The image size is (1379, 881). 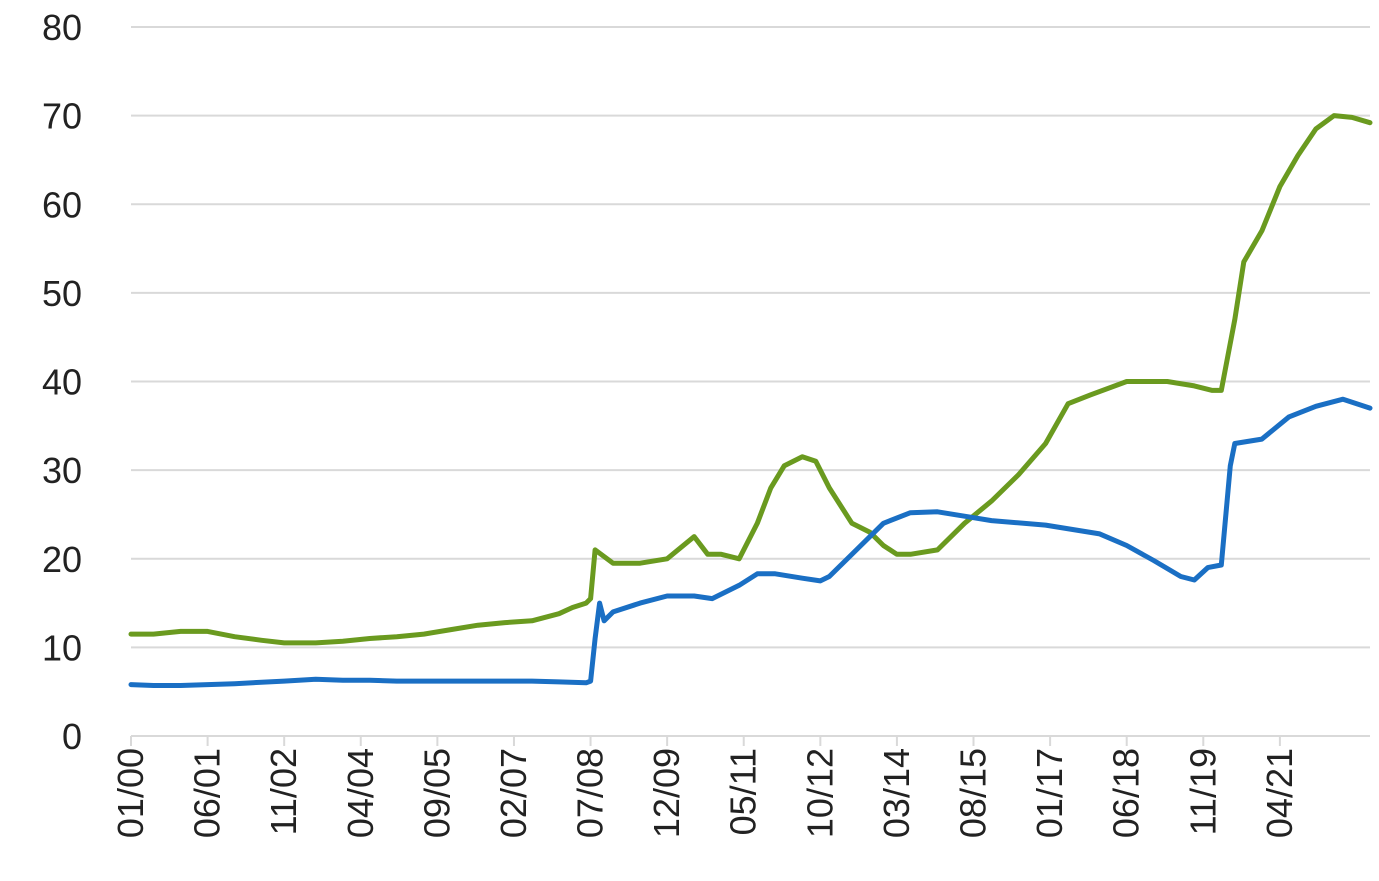 I want to click on y-axis-tick-labels: 0 10 20 30 40 50 60 70 80, so click(x=62, y=382).